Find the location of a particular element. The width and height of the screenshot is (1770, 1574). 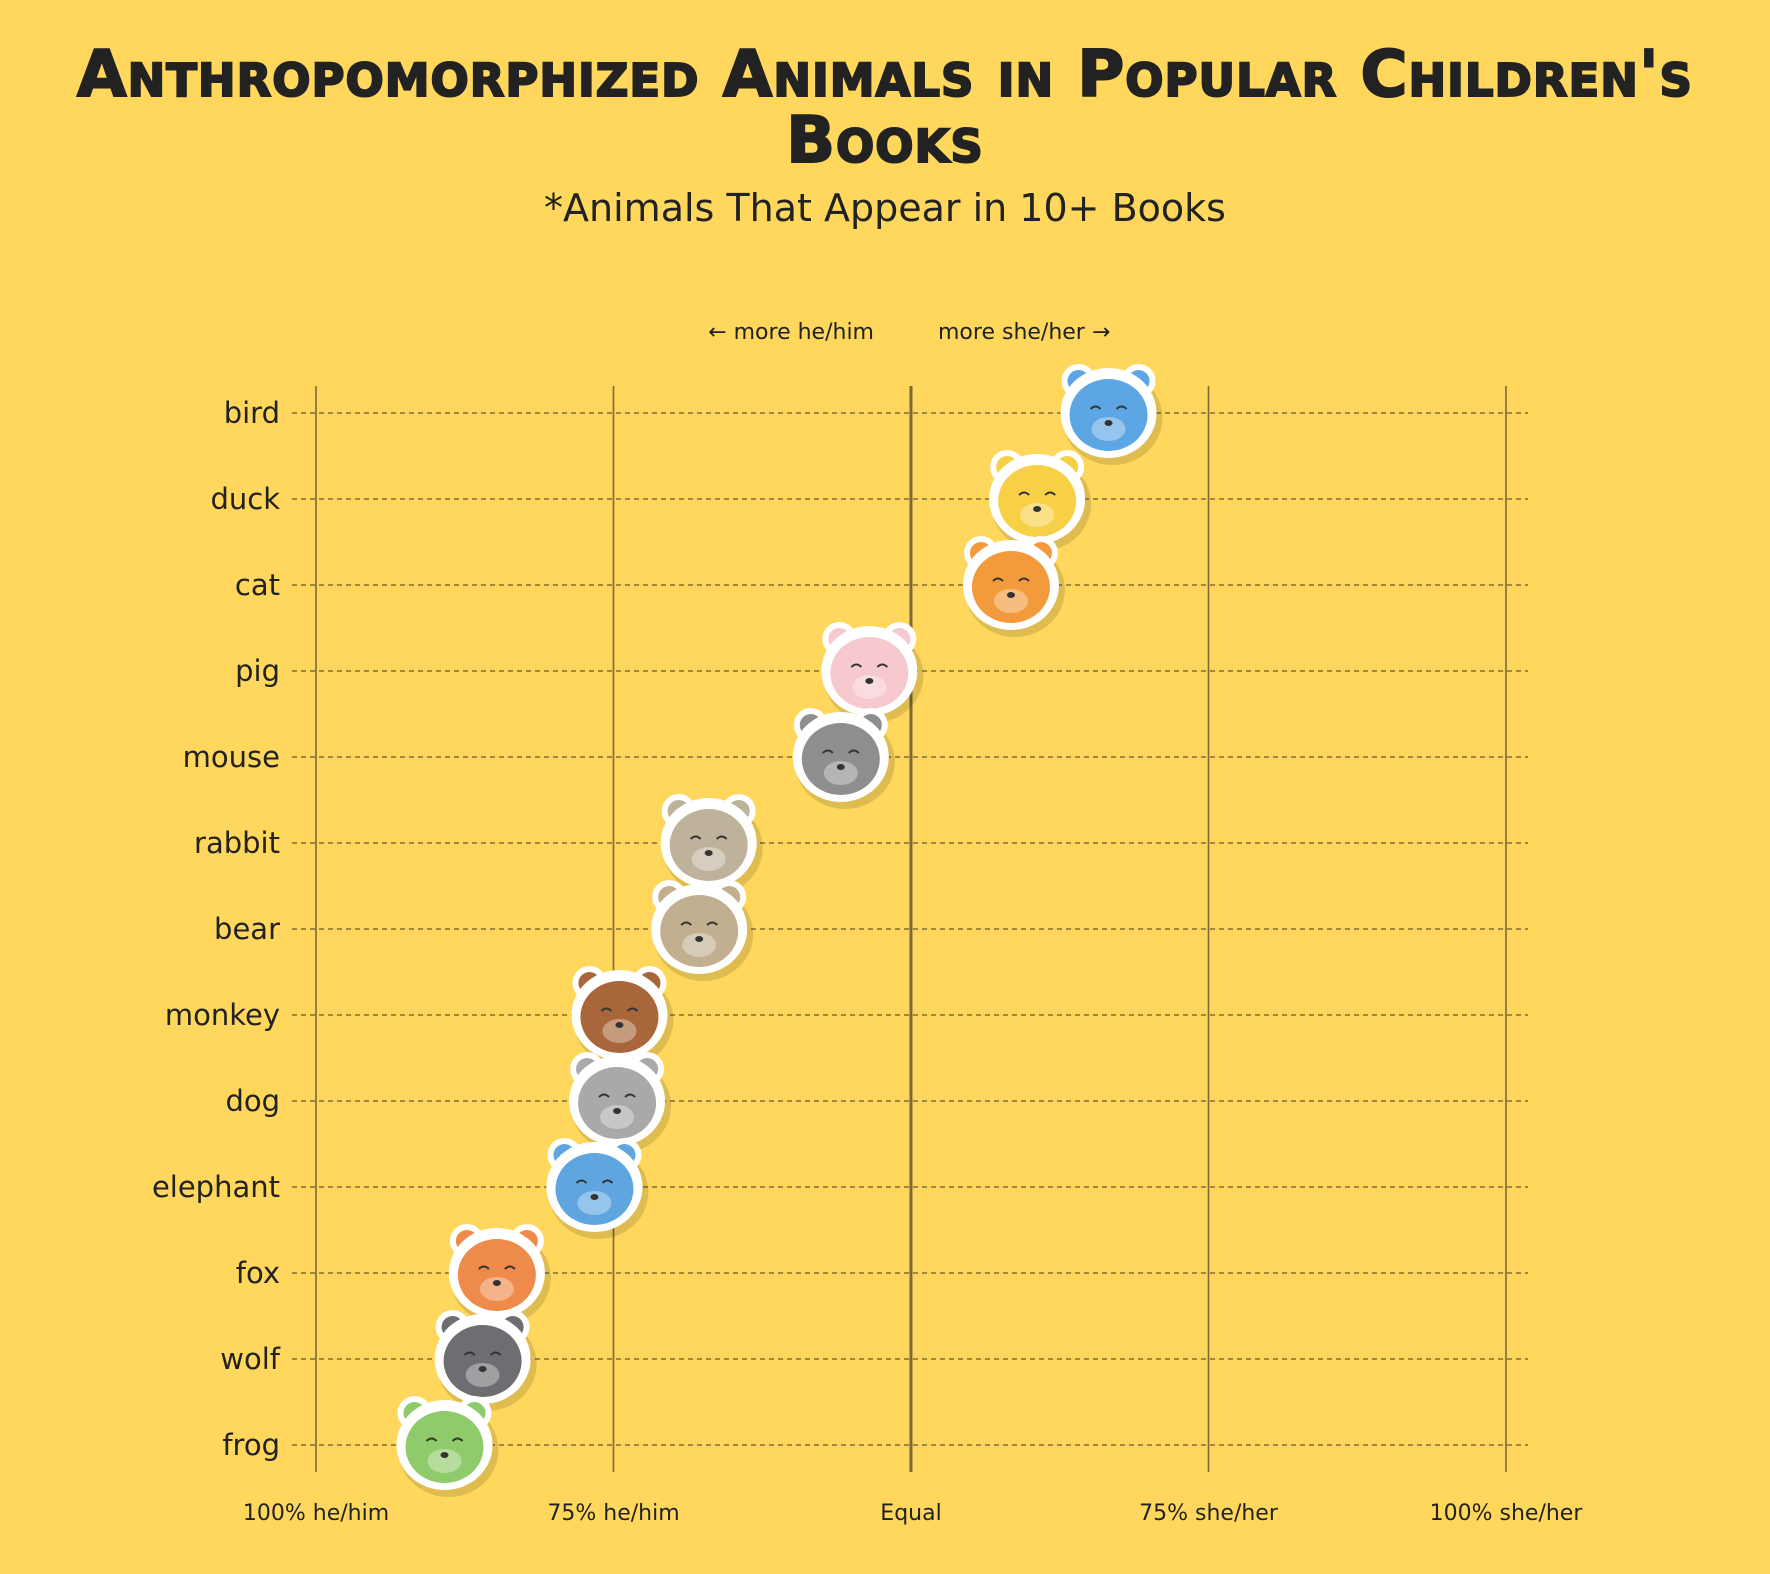

row-label: pig is located at coordinates (257, 671).